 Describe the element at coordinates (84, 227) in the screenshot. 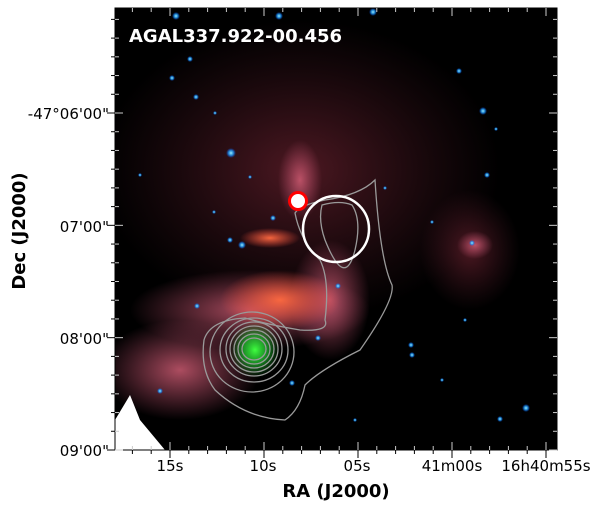

I see `y-tick-label: 07'00"` at that location.